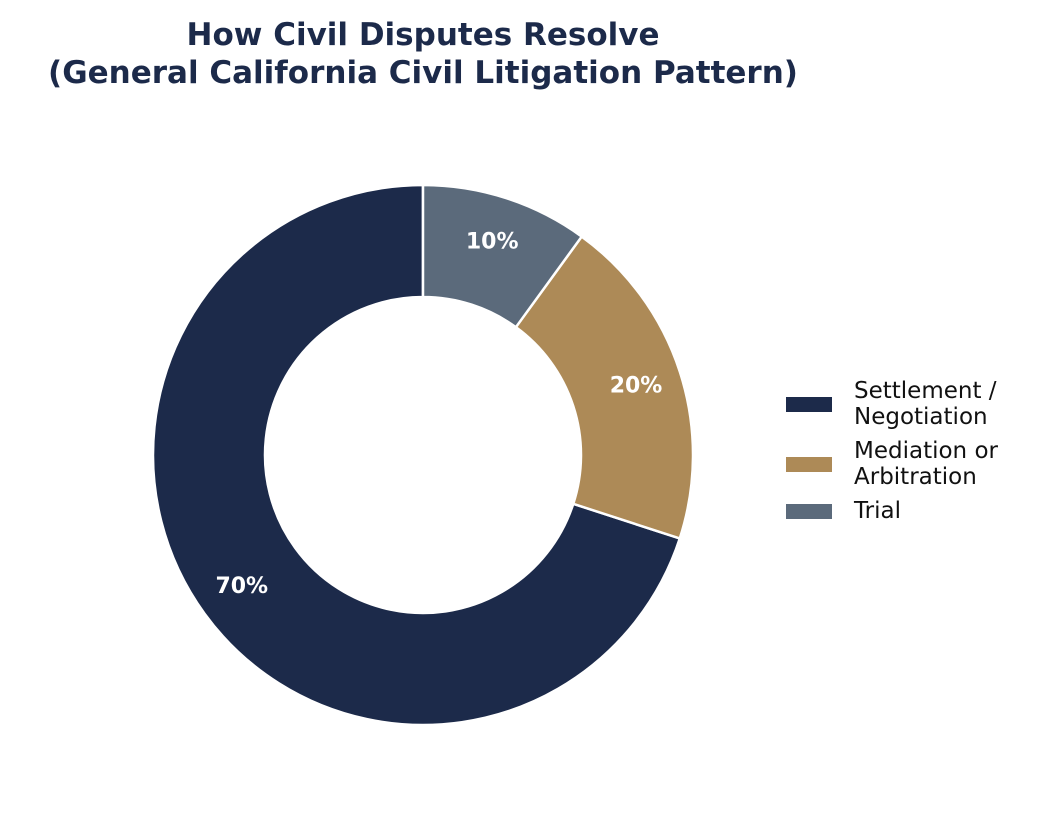 The height and width of the screenshot is (814, 1040). Describe the element at coordinates (809, 404) in the screenshot. I see `legend-swatch-settlement` at that location.